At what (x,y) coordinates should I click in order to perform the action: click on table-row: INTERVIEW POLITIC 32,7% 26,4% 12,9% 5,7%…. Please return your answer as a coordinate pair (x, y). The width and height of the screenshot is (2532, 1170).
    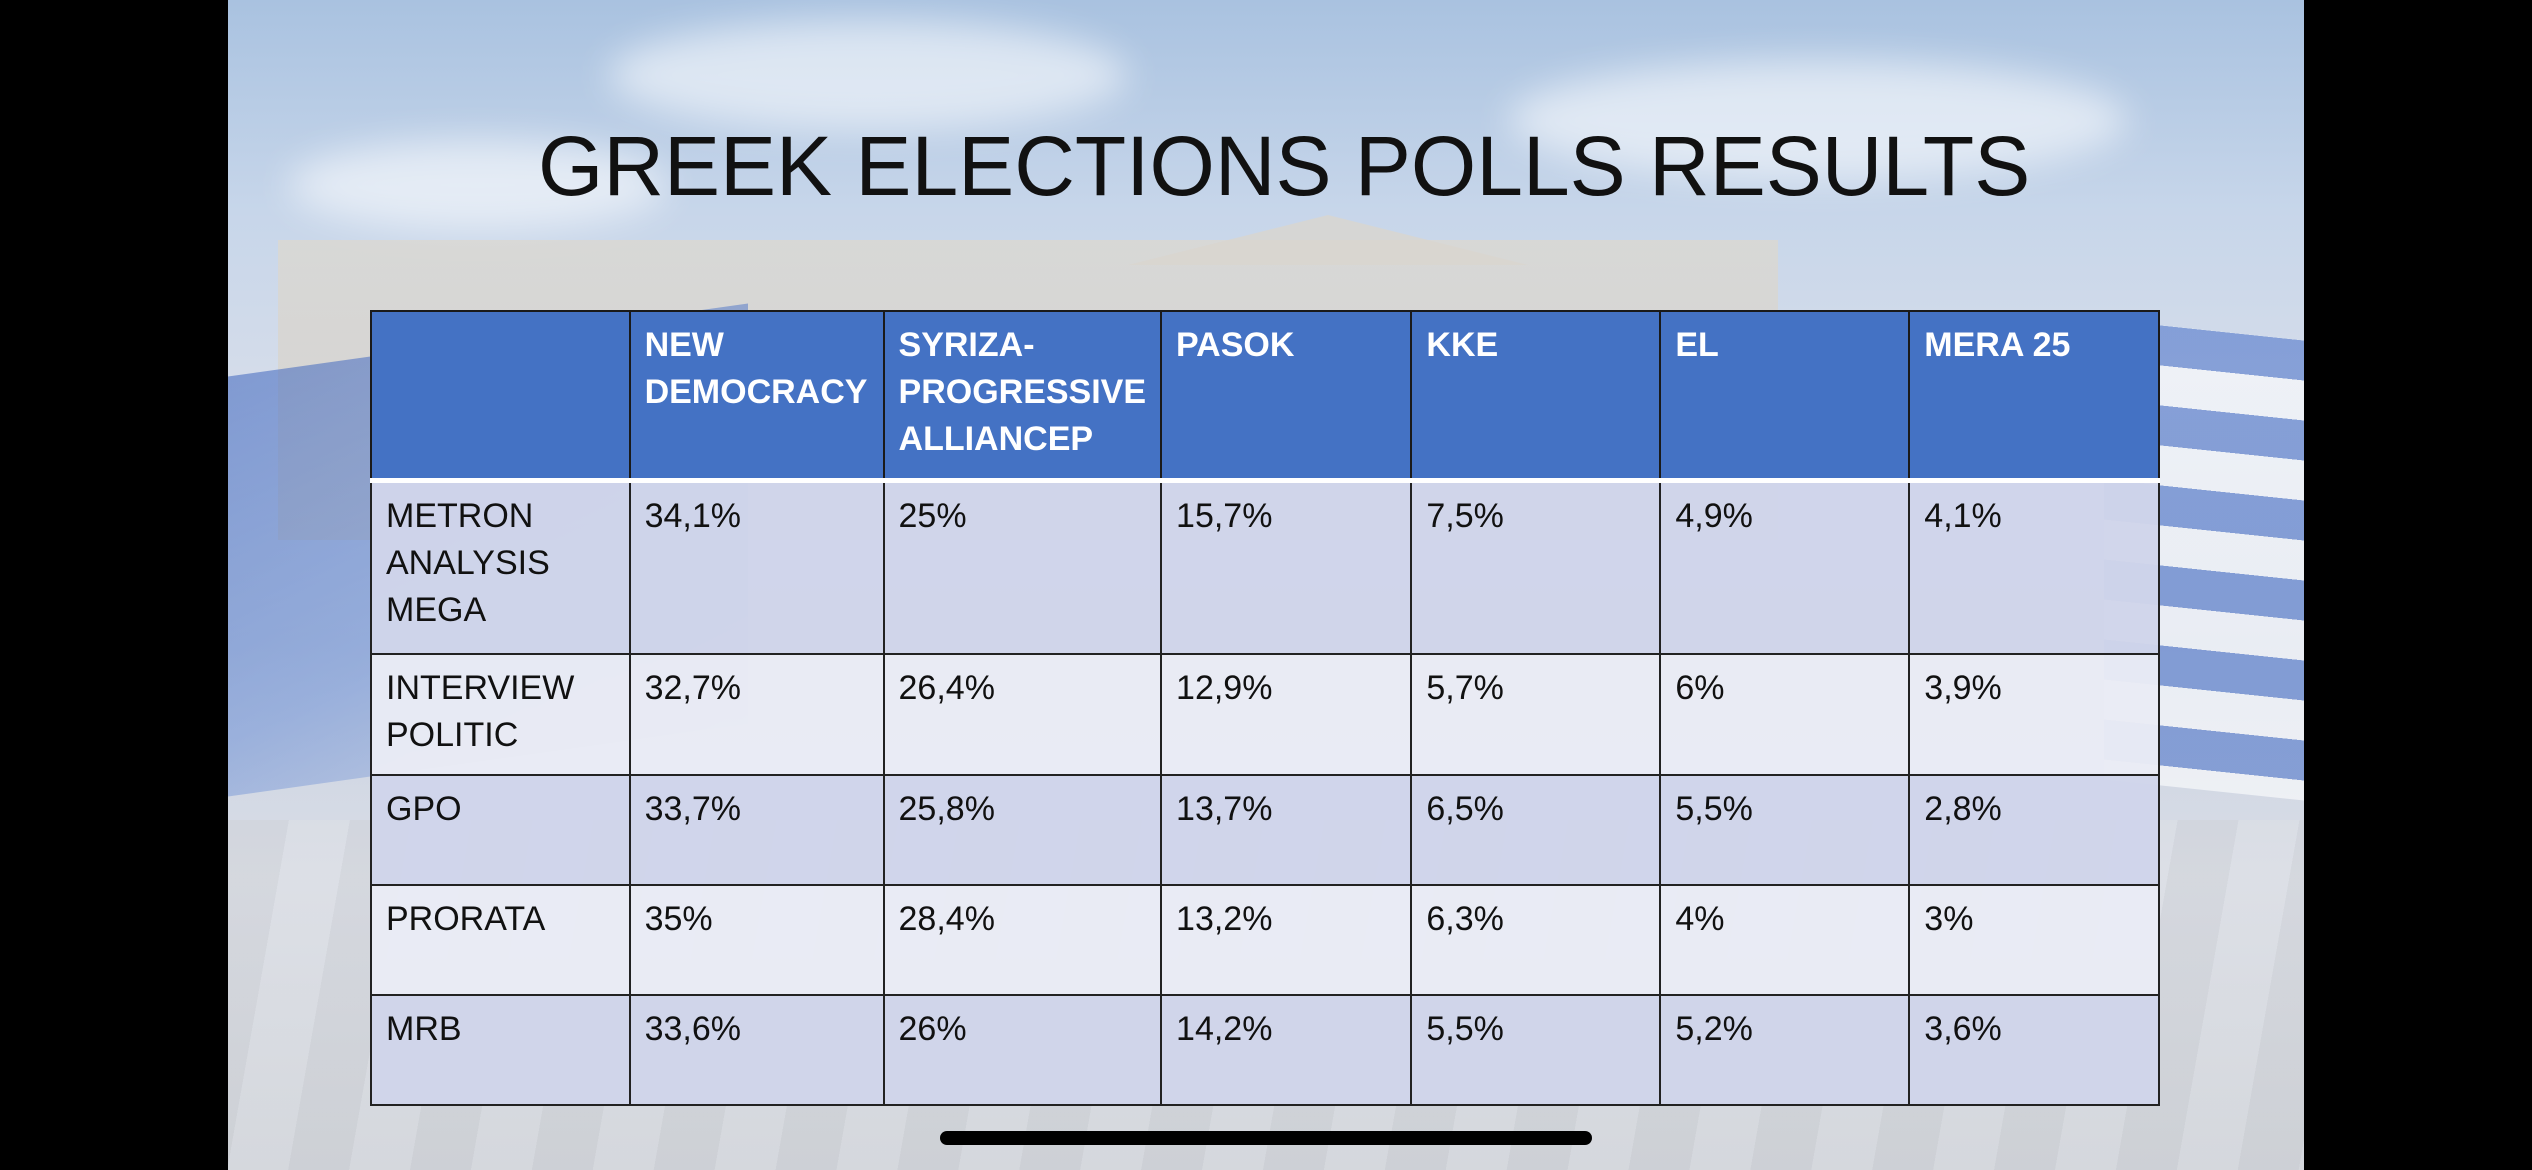
    Looking at the image, I should click on (1265, 714).